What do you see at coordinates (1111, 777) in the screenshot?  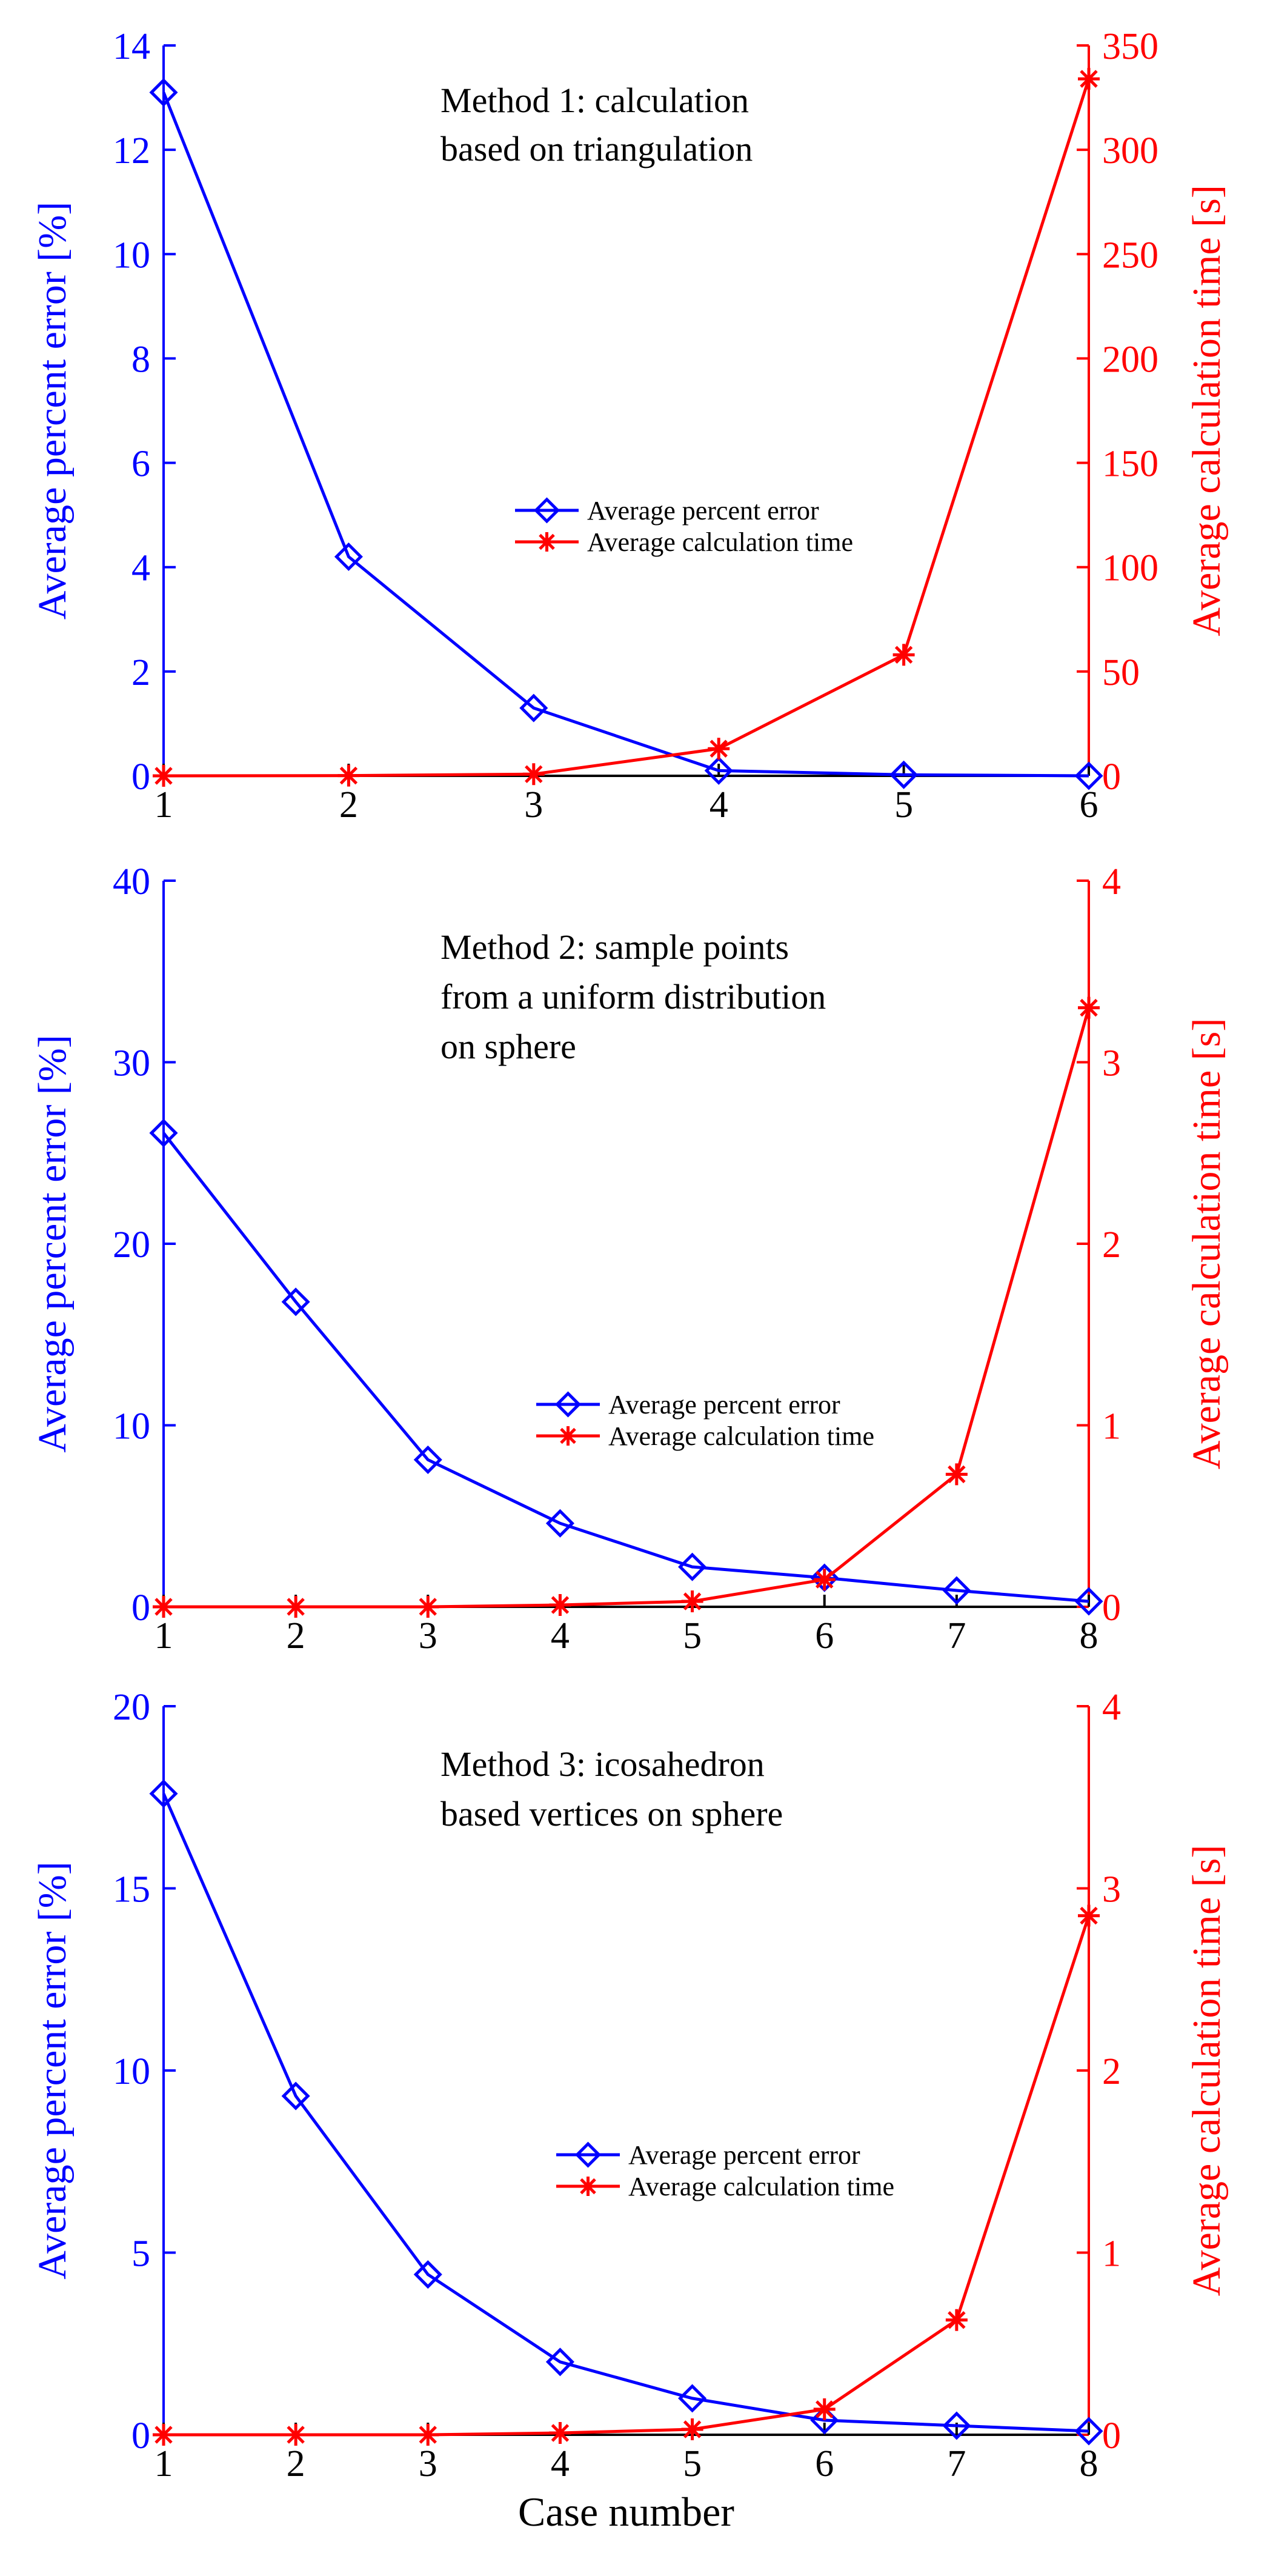 I see `right-y-tick-label: 0` at bounding box center [1111, 777].